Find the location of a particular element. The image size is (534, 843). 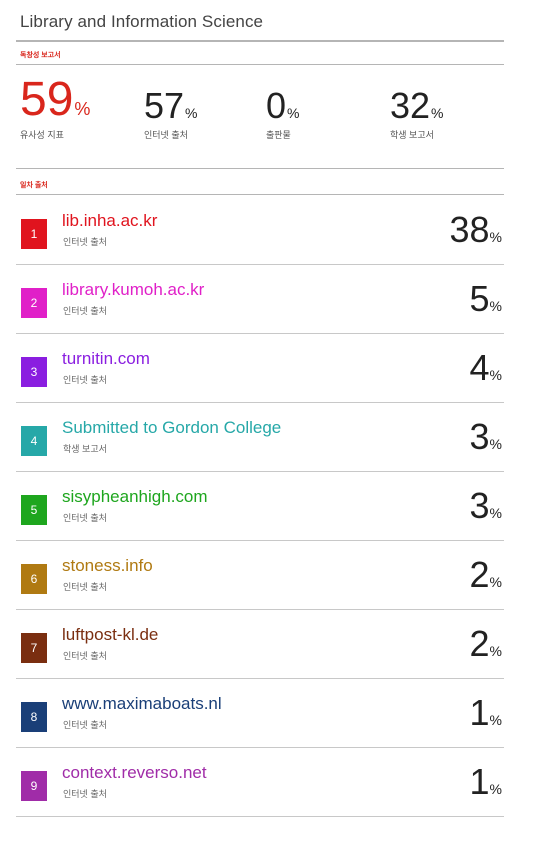

source-name: Submitted to Gordon College is located at coordinates (172, 427).